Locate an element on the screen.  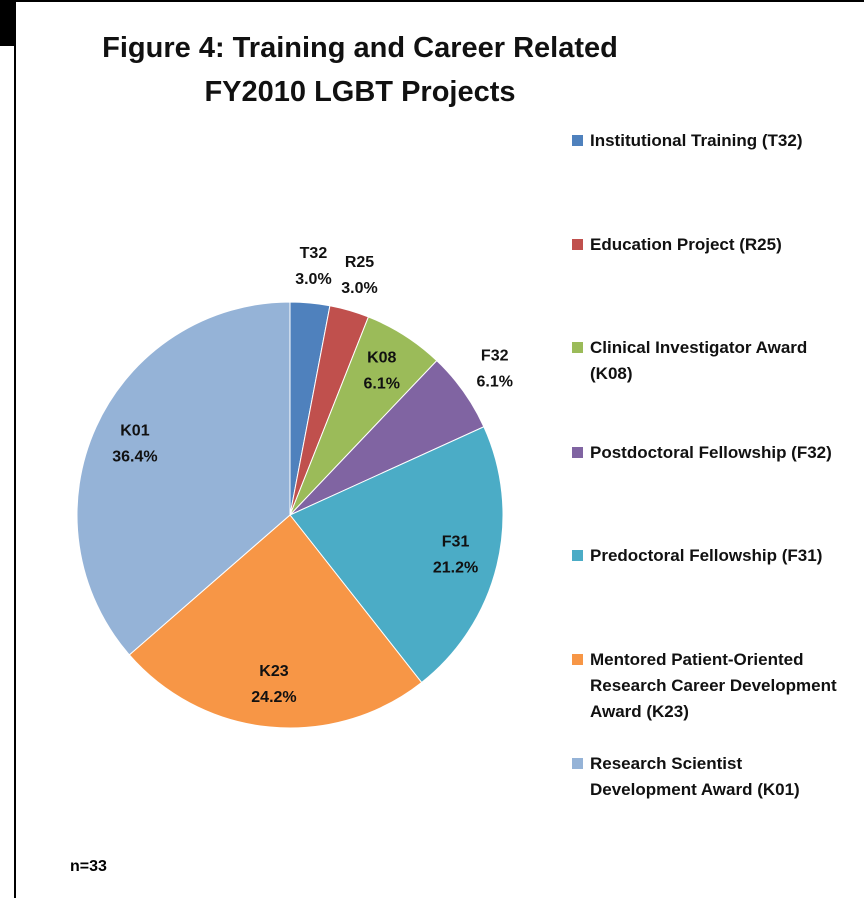
legend-entry: Clinical Investigator Award (K08) is located at coordinates (706, 361).